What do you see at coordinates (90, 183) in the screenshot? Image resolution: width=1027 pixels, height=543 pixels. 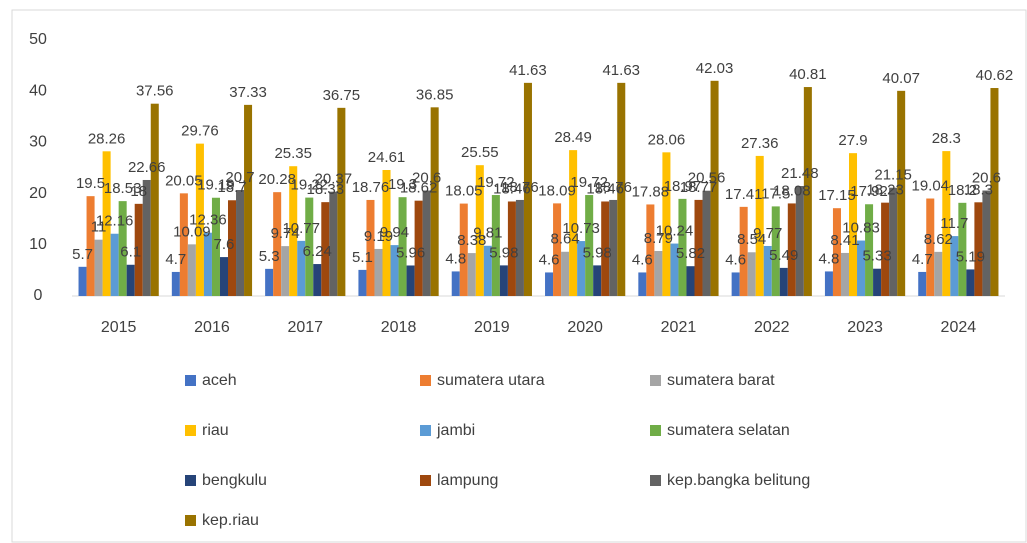 I see `data-label: 19.5` at bounding box center [90, 183].